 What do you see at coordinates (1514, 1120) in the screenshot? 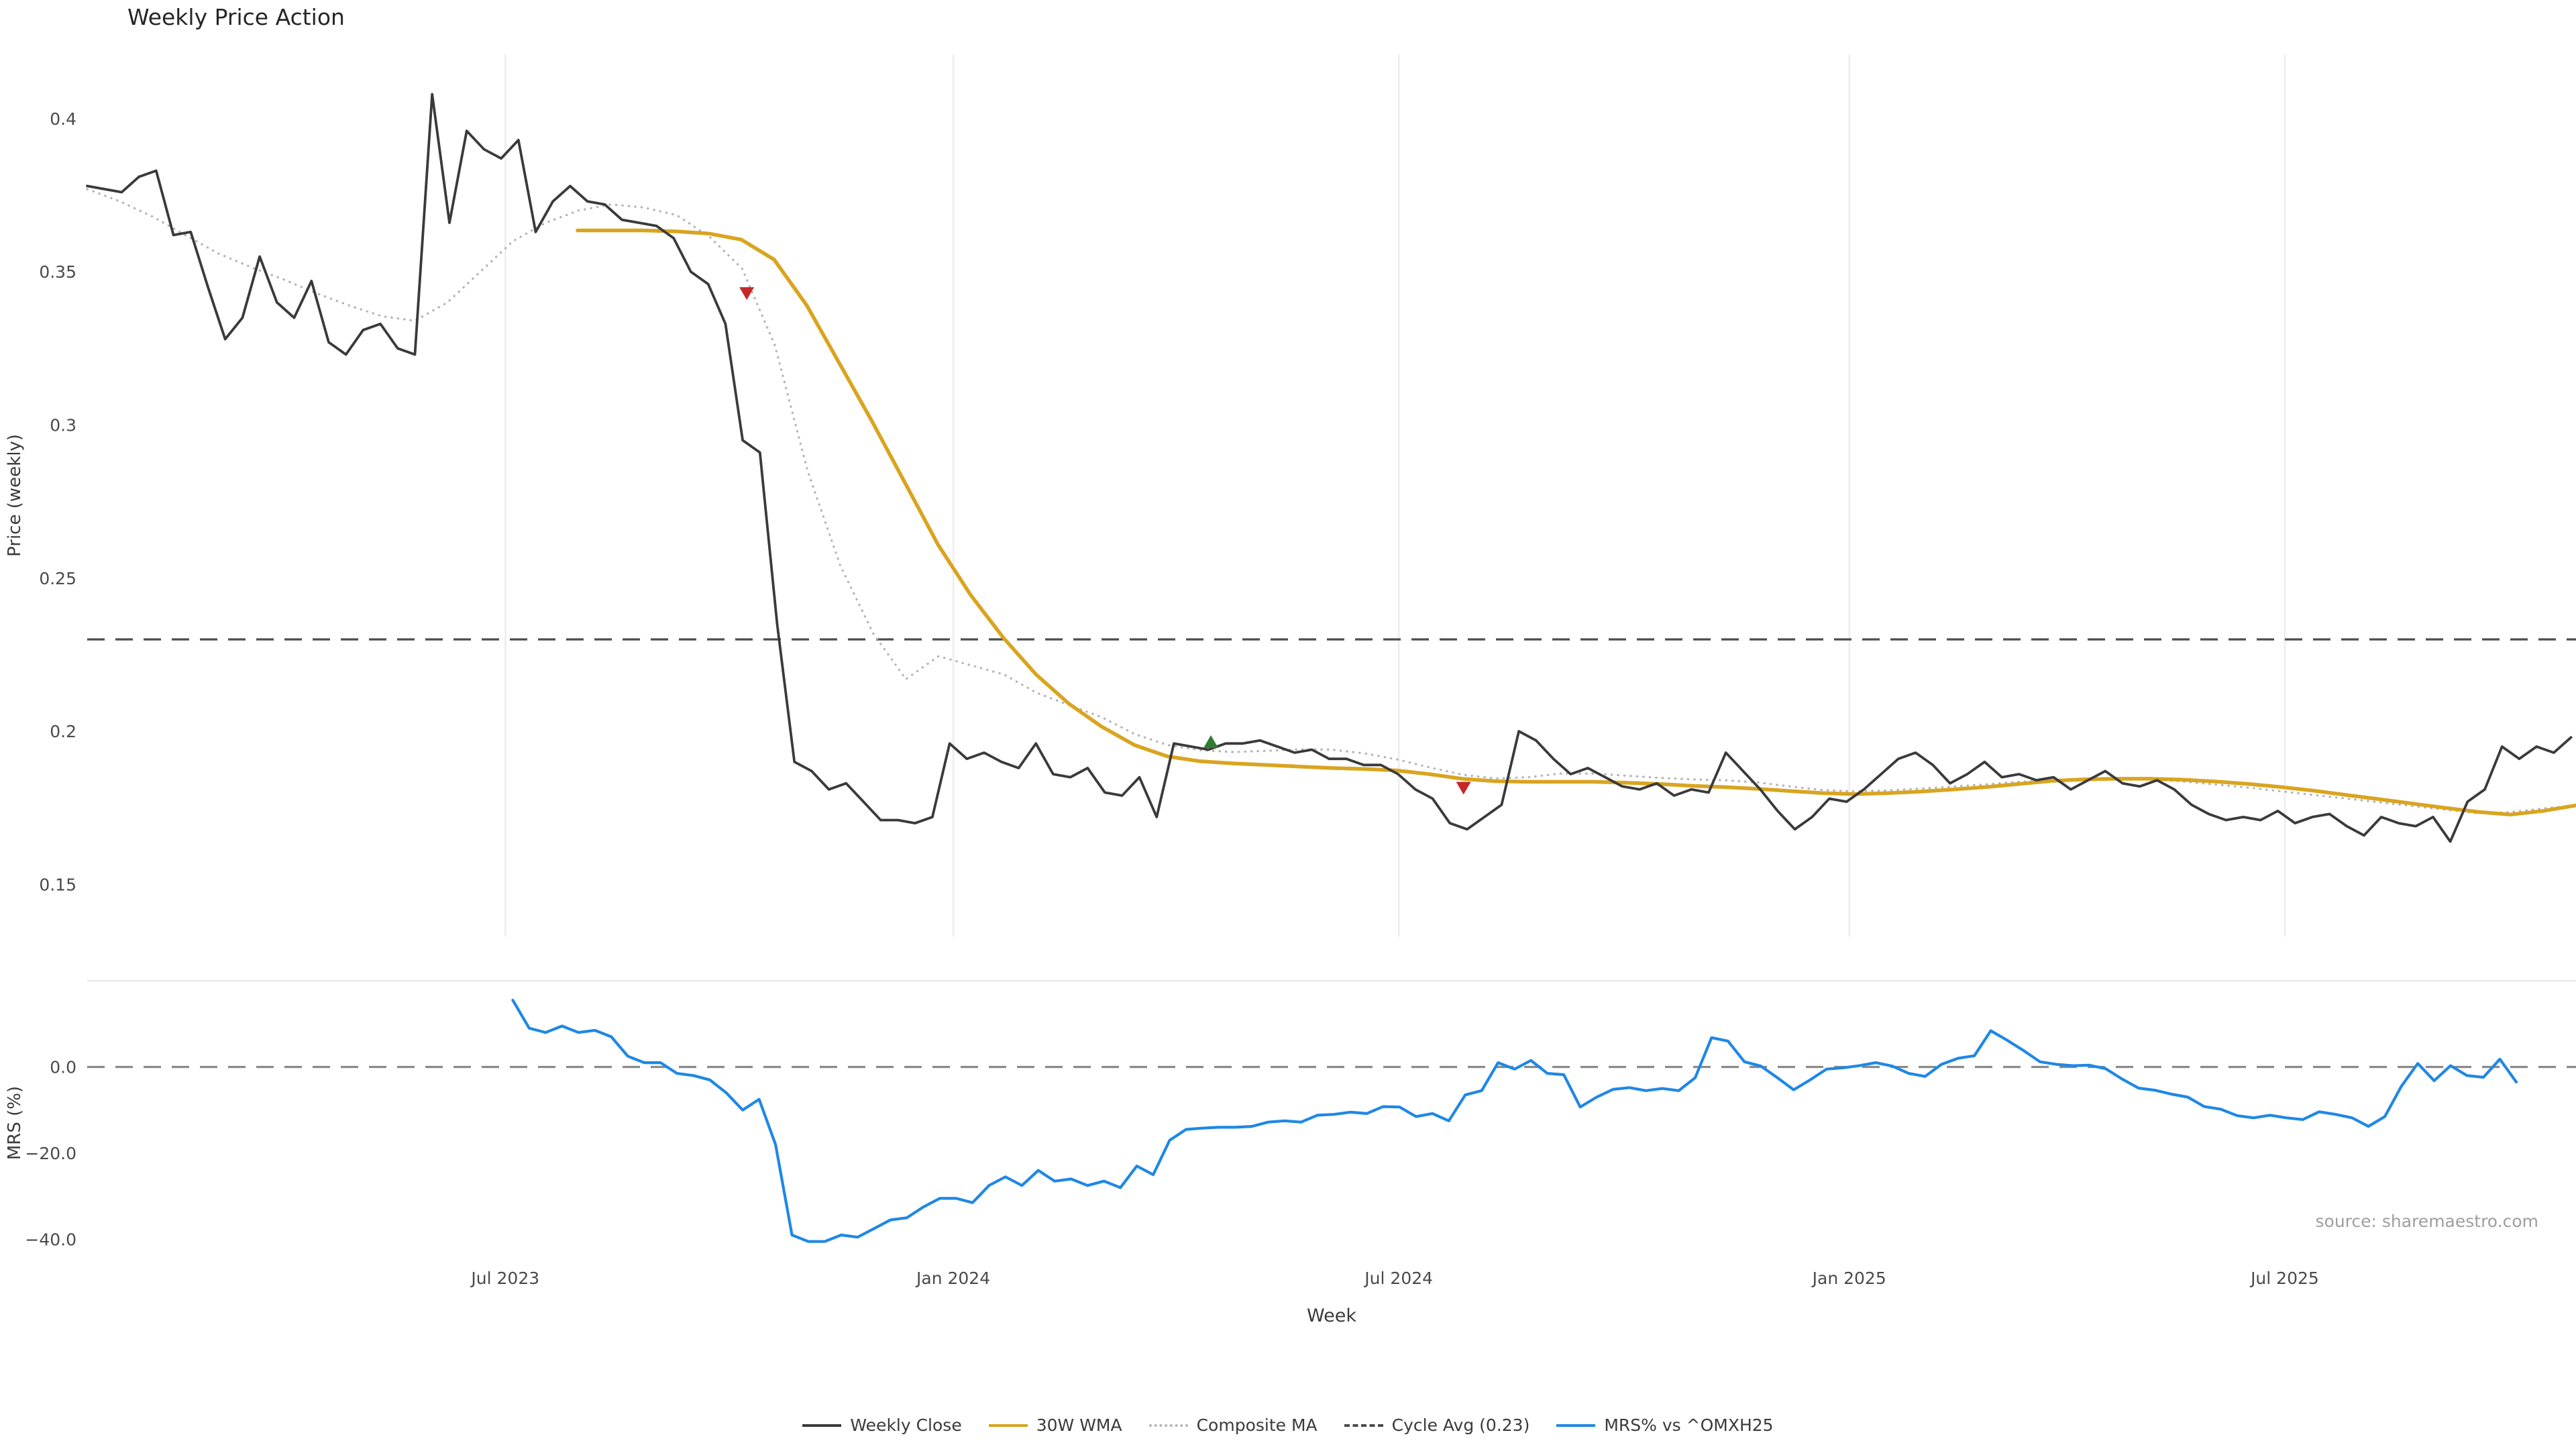
I see `mrs-vs-omxh25-line` at bounding box center [1514, 1120].